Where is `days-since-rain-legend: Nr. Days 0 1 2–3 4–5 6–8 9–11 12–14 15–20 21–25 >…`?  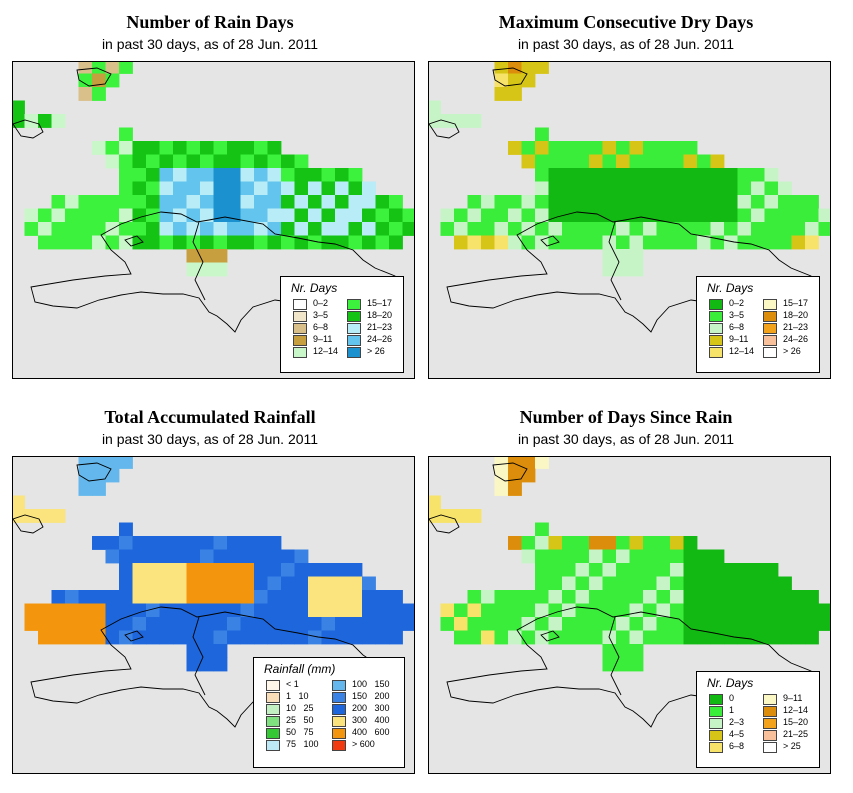 days-since-rain-legend: Nr. Days 0 1 2–3 4–5 6–8 9–11 12–14 15–20 21–25 >… is located at coordinates (758, 719).